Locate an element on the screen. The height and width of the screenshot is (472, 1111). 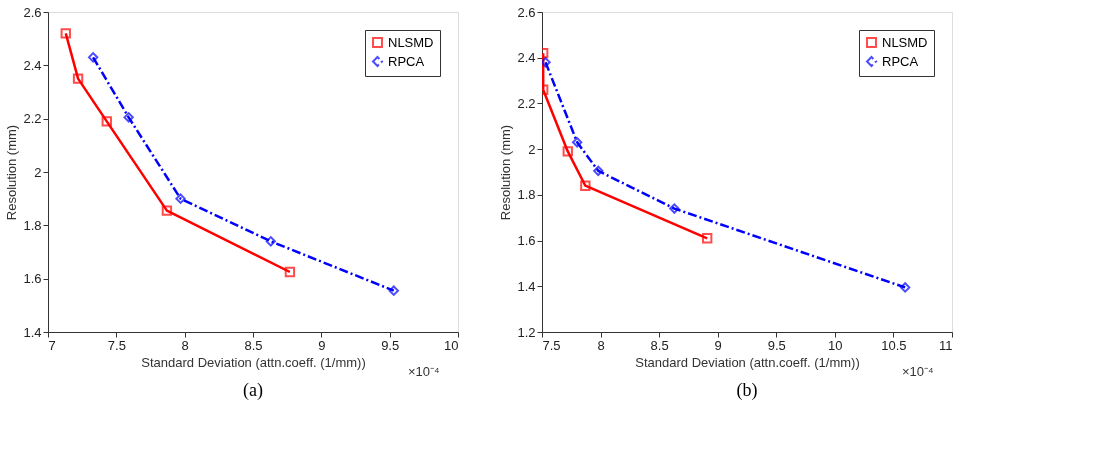
text: (a) is located at coordinates (253, 390).